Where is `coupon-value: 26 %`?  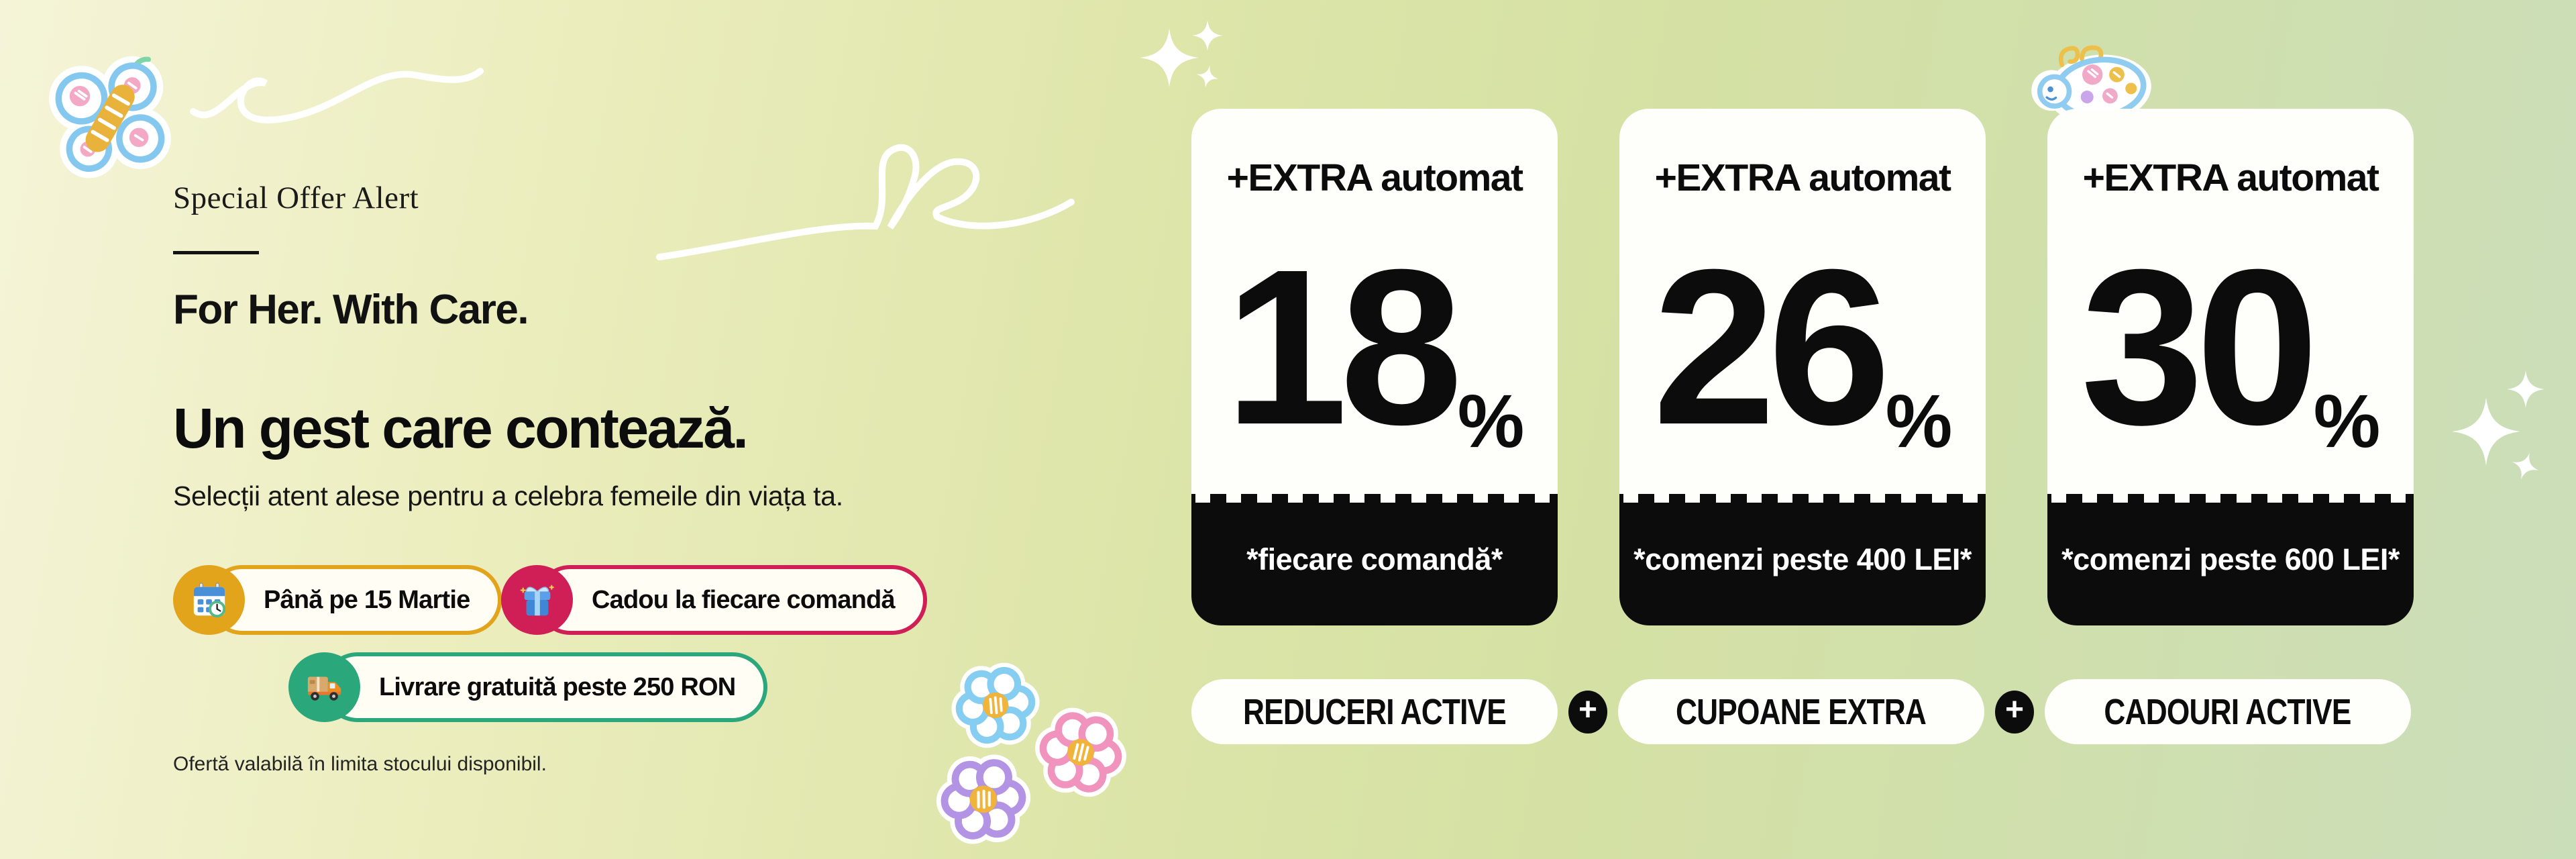
coupon-value: 26 % is located at coordinates (1802, 347).